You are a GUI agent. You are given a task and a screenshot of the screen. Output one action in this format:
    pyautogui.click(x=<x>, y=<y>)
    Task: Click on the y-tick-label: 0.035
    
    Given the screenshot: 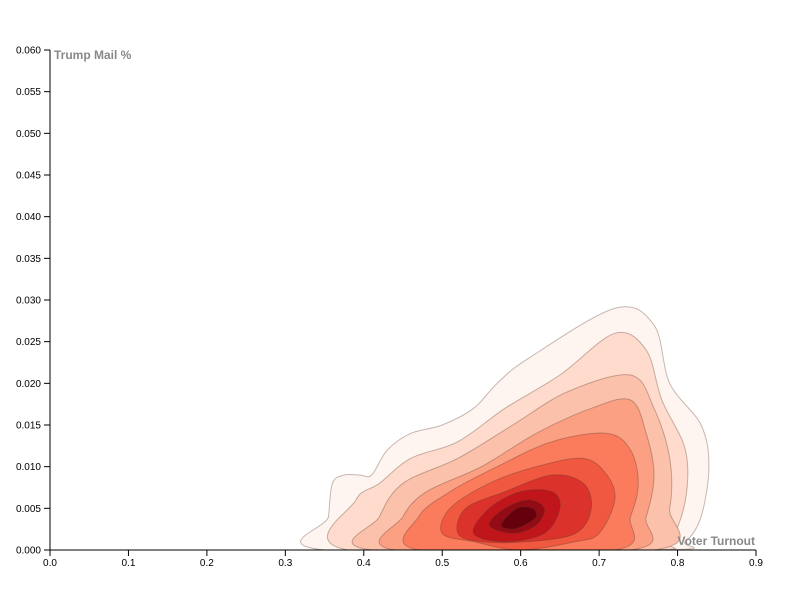 What is the action you would take?
    pyautogui.click(x=28, y=259)
    